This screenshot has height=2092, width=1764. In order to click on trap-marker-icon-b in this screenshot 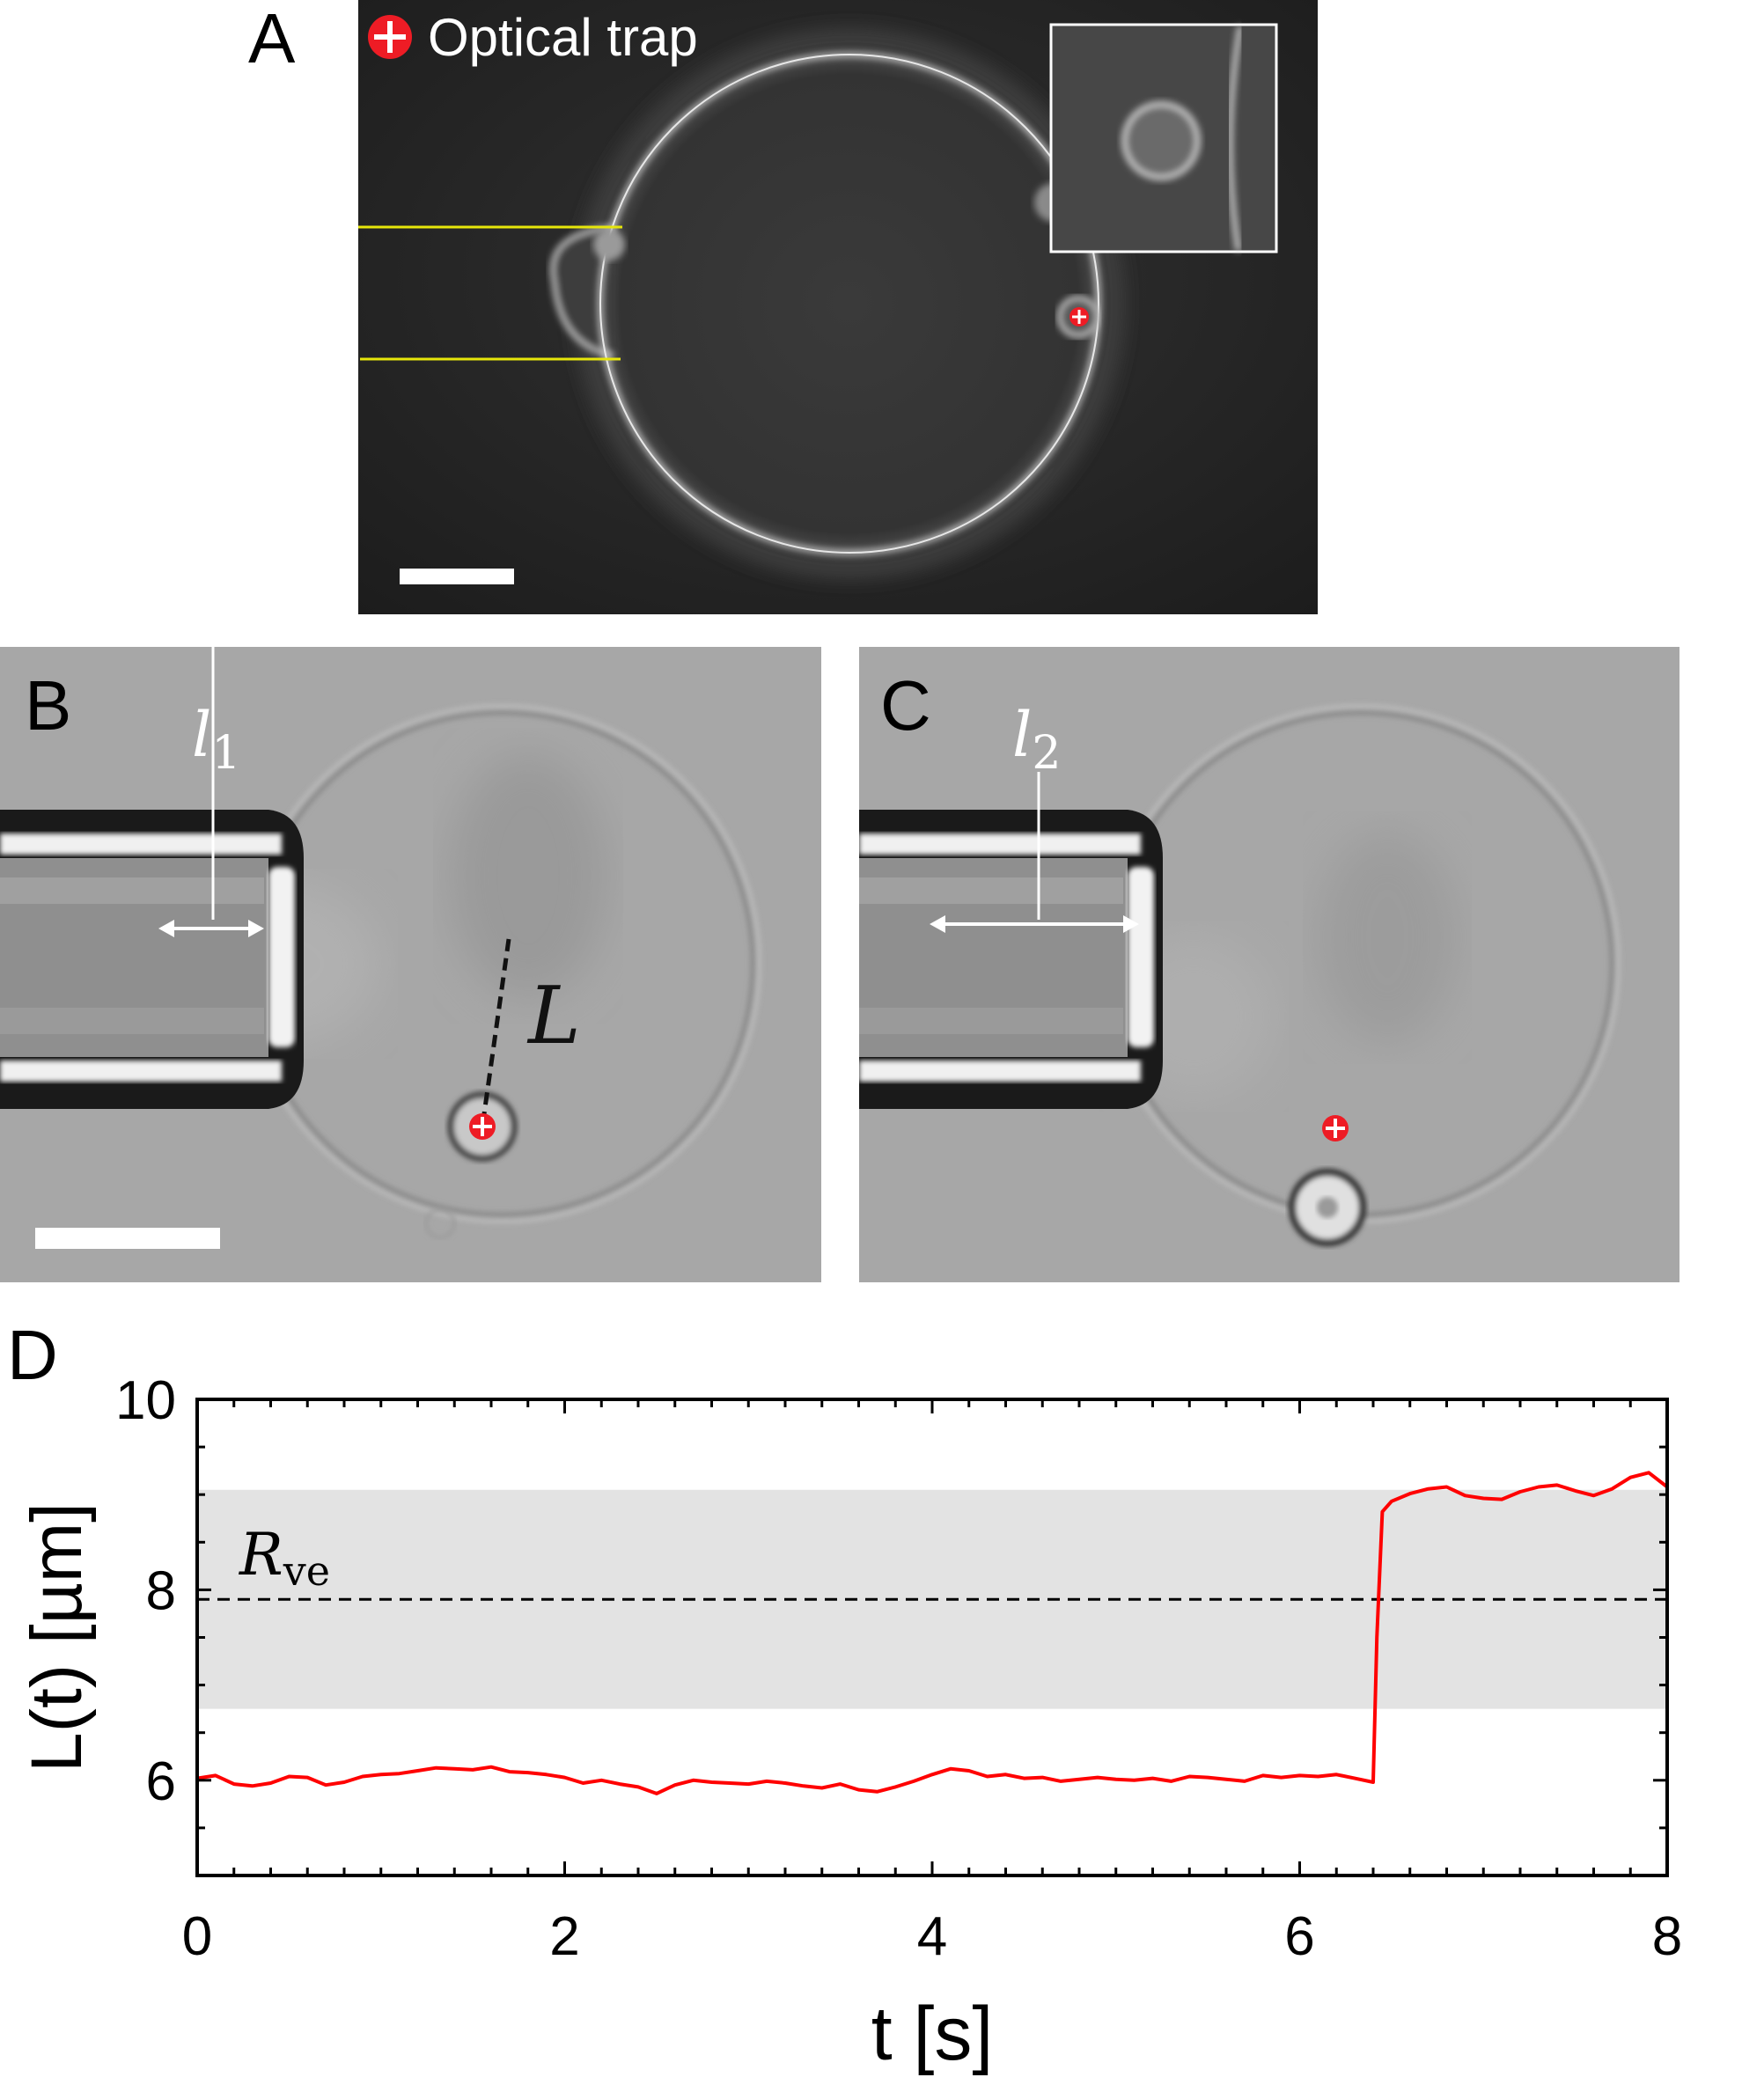, I will do `click(482, 1126)`.